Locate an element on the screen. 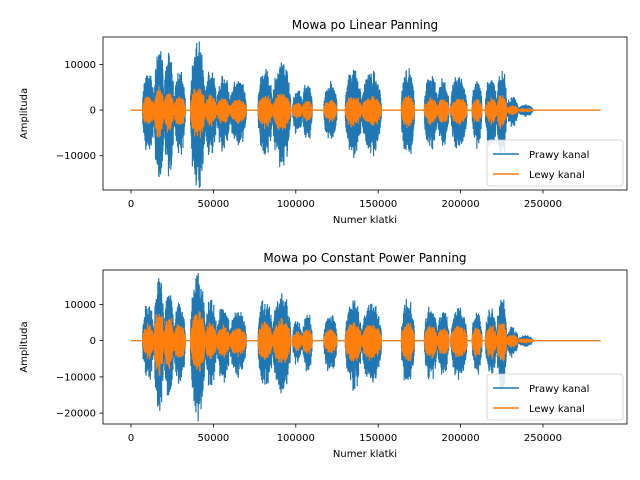 The image size is (640, 480). chart-title: Mowa po Constant Power Panning is located at coordinates (364, 258).